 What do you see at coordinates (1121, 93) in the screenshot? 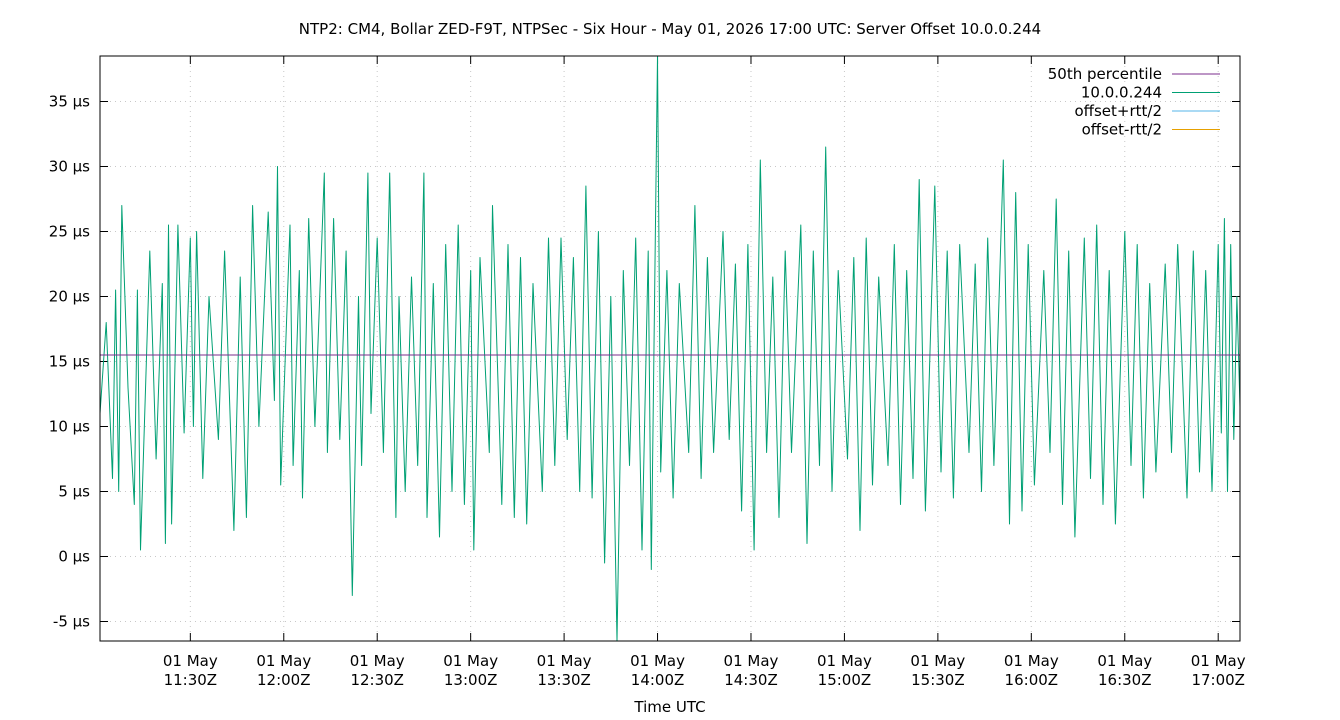
I see `legend-label: 10.0.0.244` at bounding box center [1121, 93].